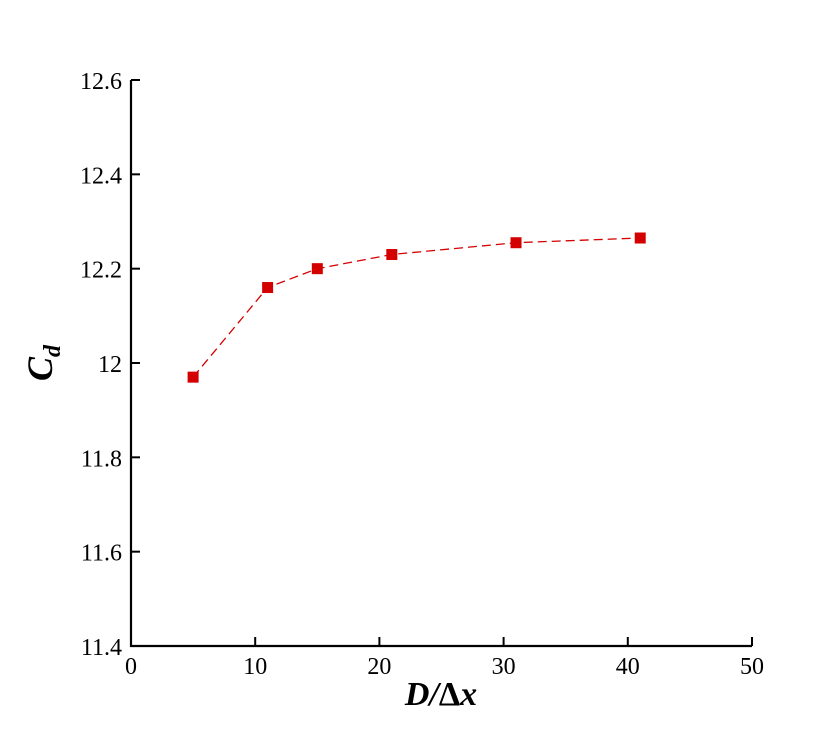  Describe the element at coordinates (101, 271) in the screenshot. I see `y-tick-label: 12.2` at that location.